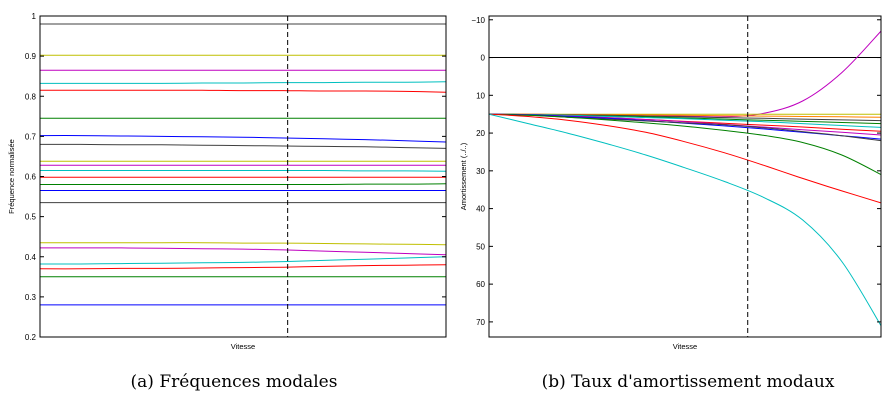 The image size is (883, 399). What do you see at coordinates (478, 20) in the screenshot?
I see `y-tick-label: −10` at bounding box center [478, 20].